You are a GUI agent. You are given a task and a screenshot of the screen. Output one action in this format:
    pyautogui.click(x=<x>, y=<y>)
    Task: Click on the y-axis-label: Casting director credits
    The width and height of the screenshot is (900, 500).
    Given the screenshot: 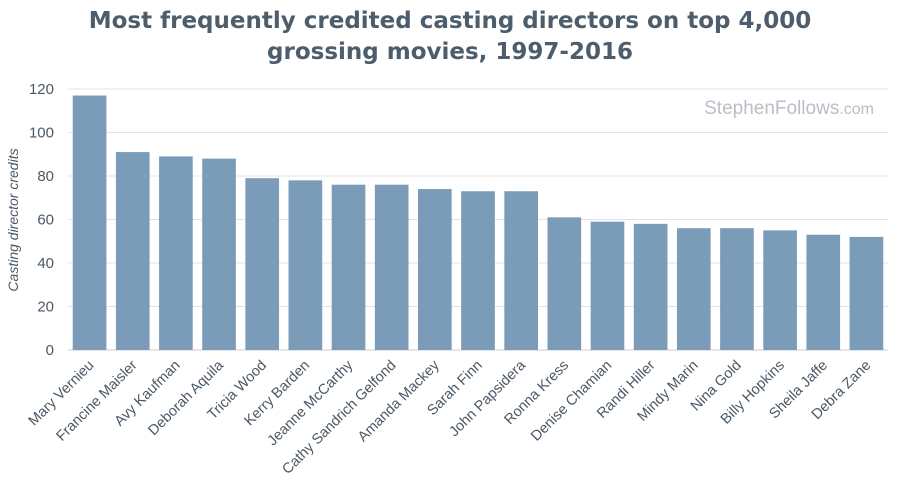 What is the action you would take?
    pyautogui.click(x=13, y=219)
    